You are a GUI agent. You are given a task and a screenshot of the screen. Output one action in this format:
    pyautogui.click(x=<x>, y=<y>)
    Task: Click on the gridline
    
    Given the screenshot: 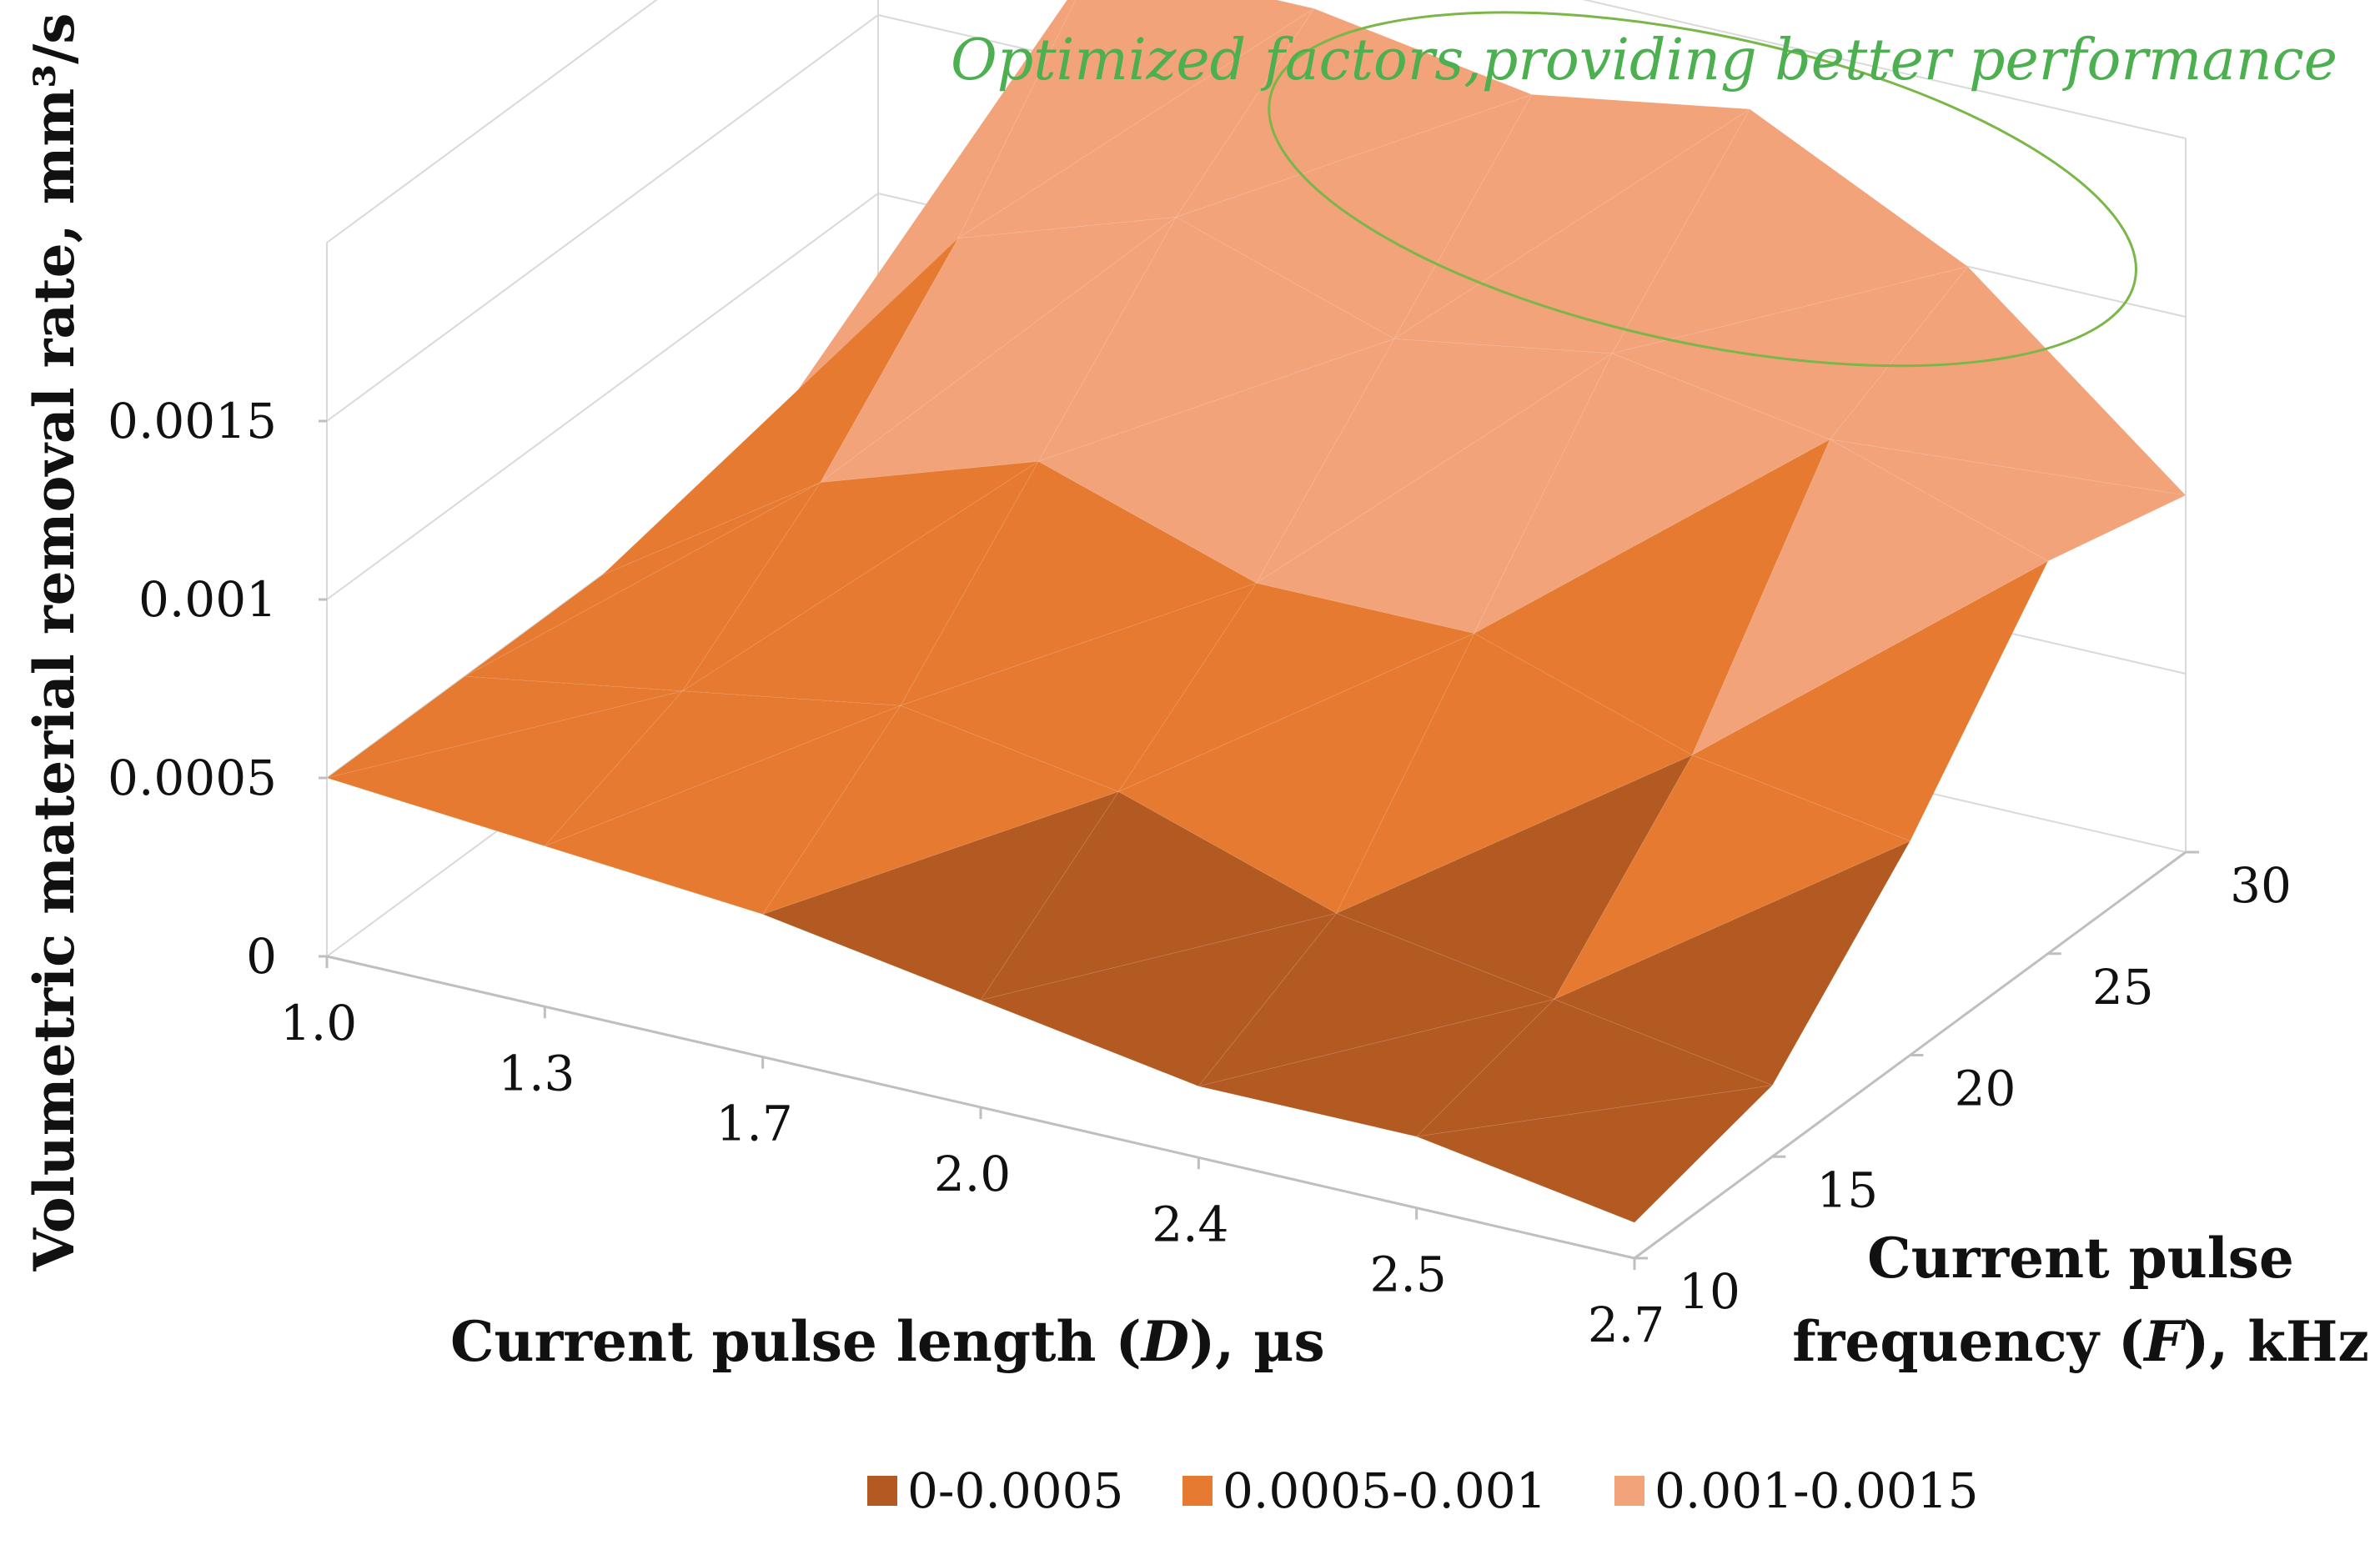 What is the action you would take?
    pyautogui.click(x=1256, y=121)
    